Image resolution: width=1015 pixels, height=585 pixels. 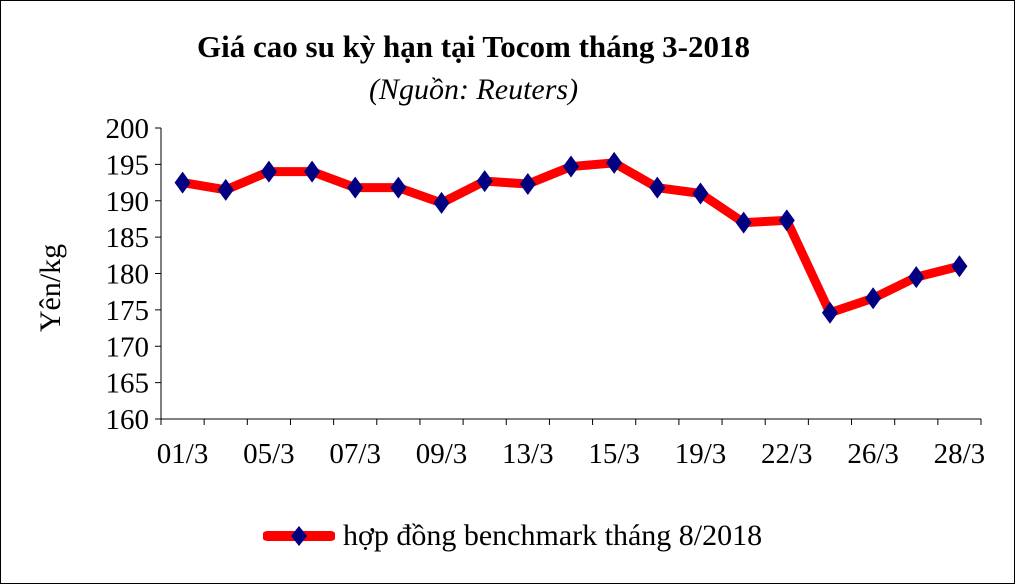 I want to click on x-tick-label: 22/3, so click(x=787, y=454).